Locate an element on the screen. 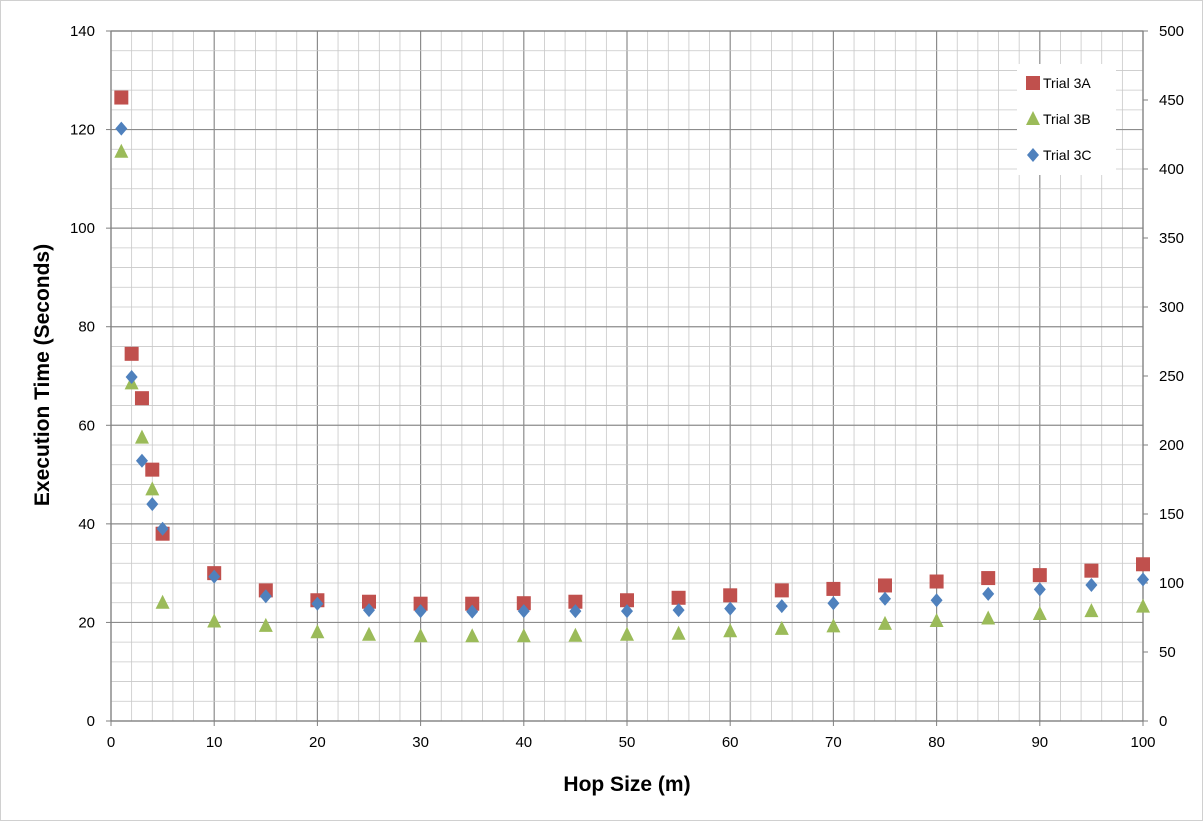 This screenshot has height=826, width=1203. x-tick-label: 20 is located at coordinates (317, 742).